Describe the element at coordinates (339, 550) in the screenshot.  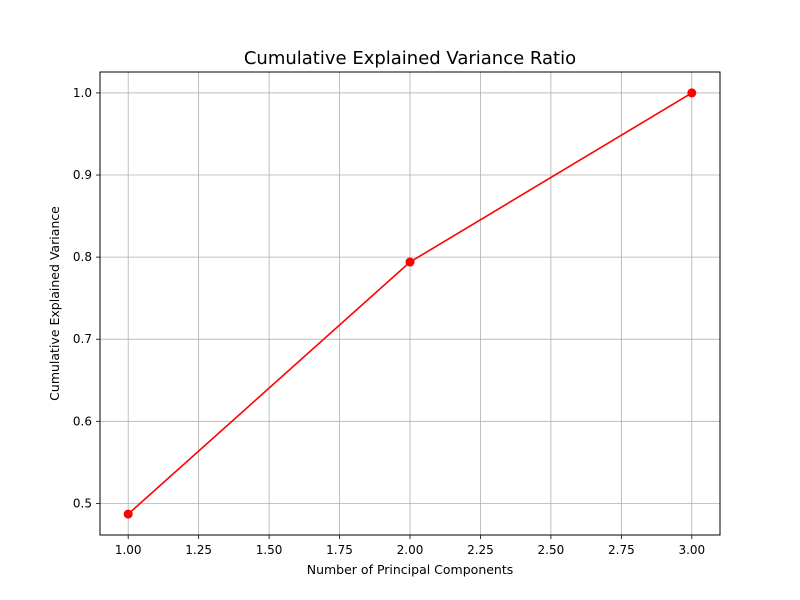
I see `x-tick-label: 1.75` at that location.